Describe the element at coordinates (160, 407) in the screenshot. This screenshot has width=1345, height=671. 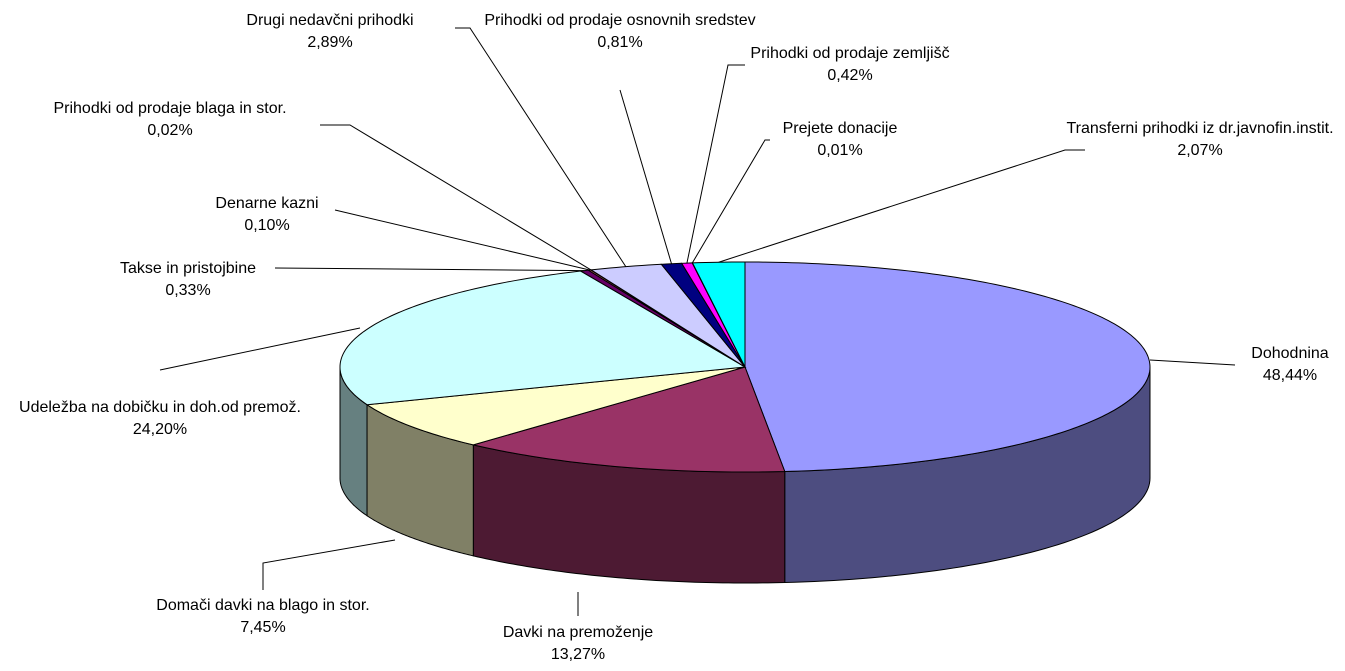
I see `category-name: Udeležba na dobičku in doh.od premož.` at that location.